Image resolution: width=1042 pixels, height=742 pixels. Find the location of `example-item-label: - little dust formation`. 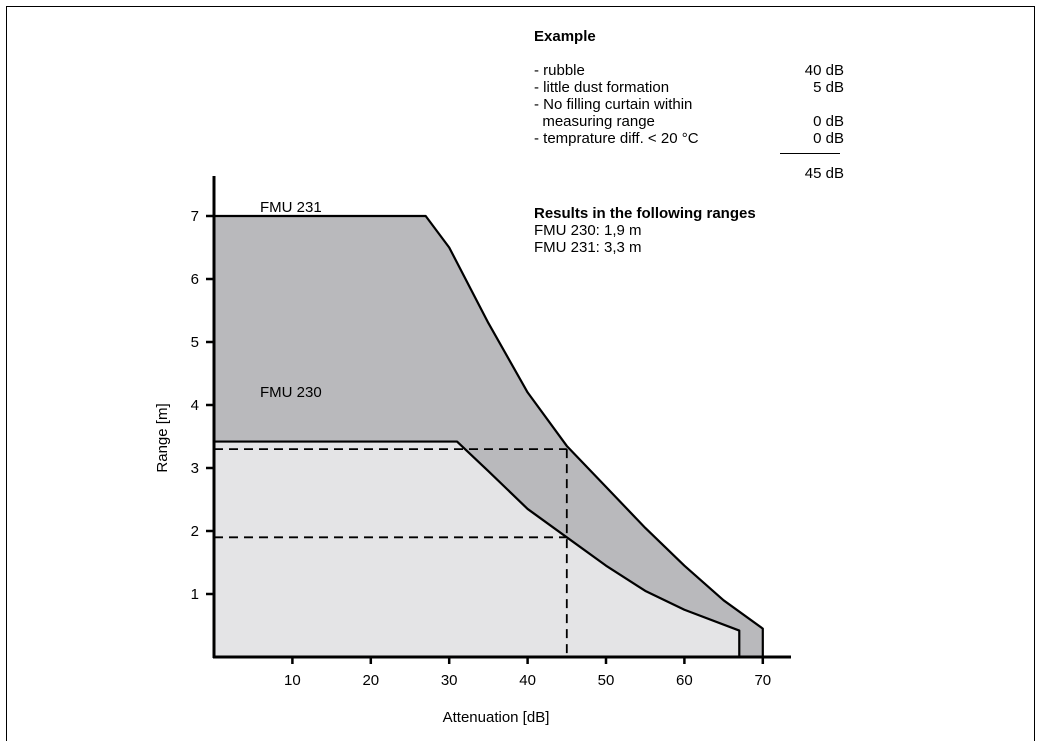

example-item-label: - little dust formation is located at coordinates (602, 87).